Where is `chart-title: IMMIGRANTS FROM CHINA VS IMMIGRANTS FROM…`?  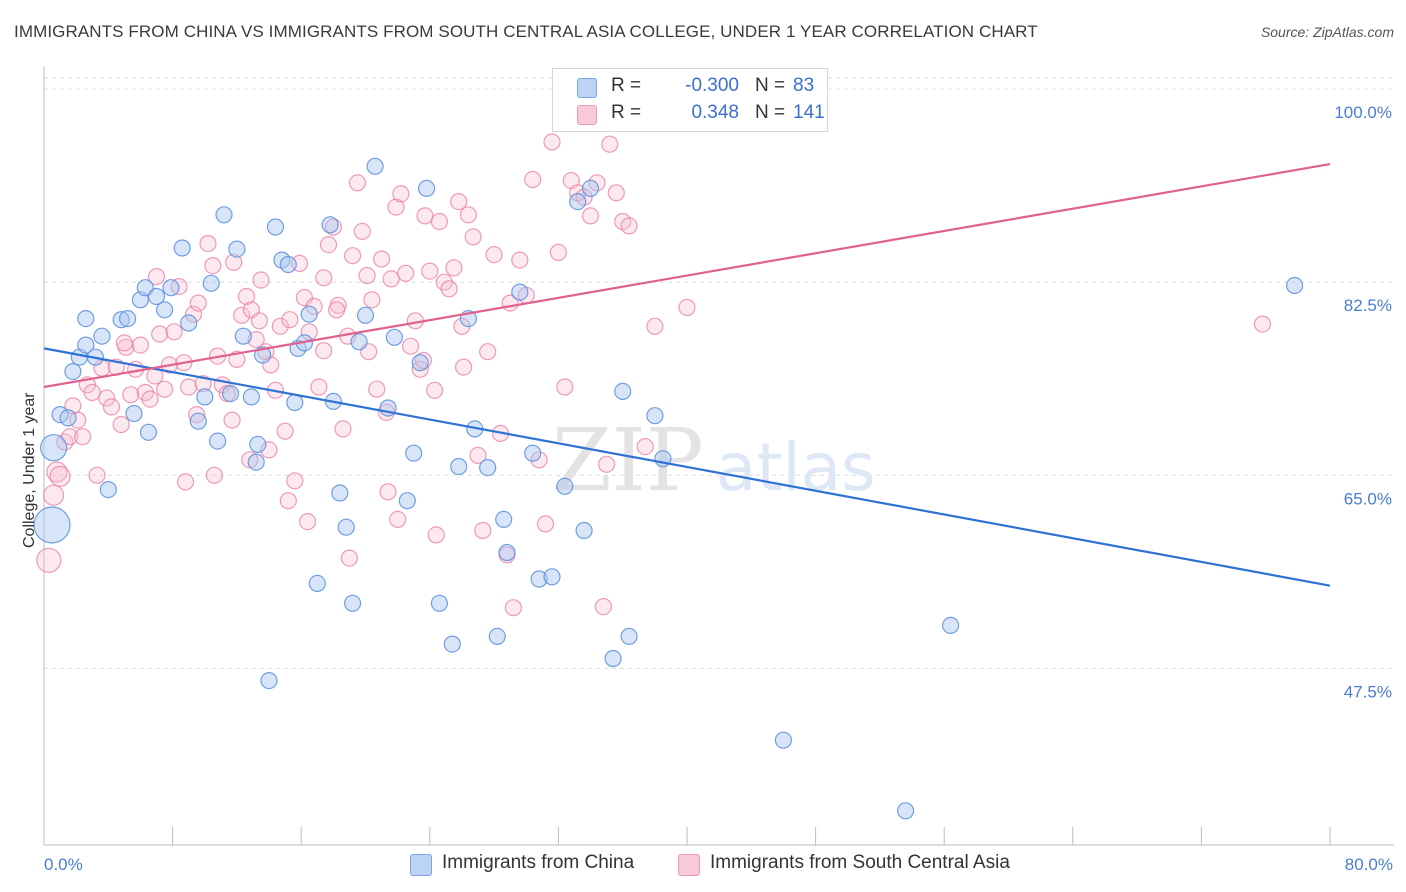 chart-title: IMMIGRANTS FROM CHINA VS IMMIGRANTS FROM… is located at coordinates (526, 31).